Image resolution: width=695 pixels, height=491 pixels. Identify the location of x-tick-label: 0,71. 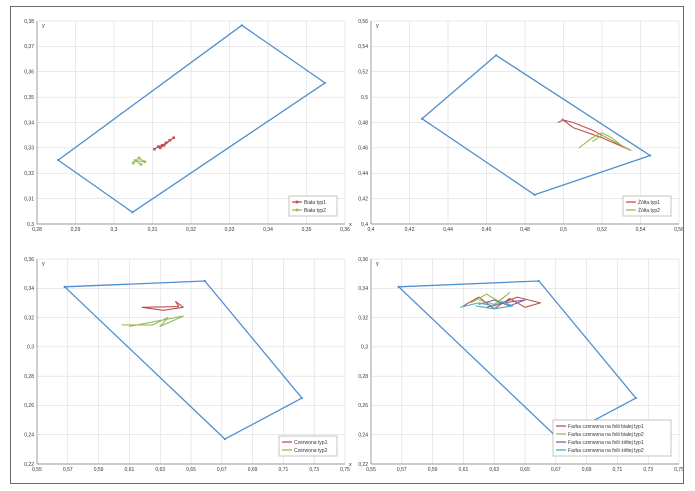
(284, 470).